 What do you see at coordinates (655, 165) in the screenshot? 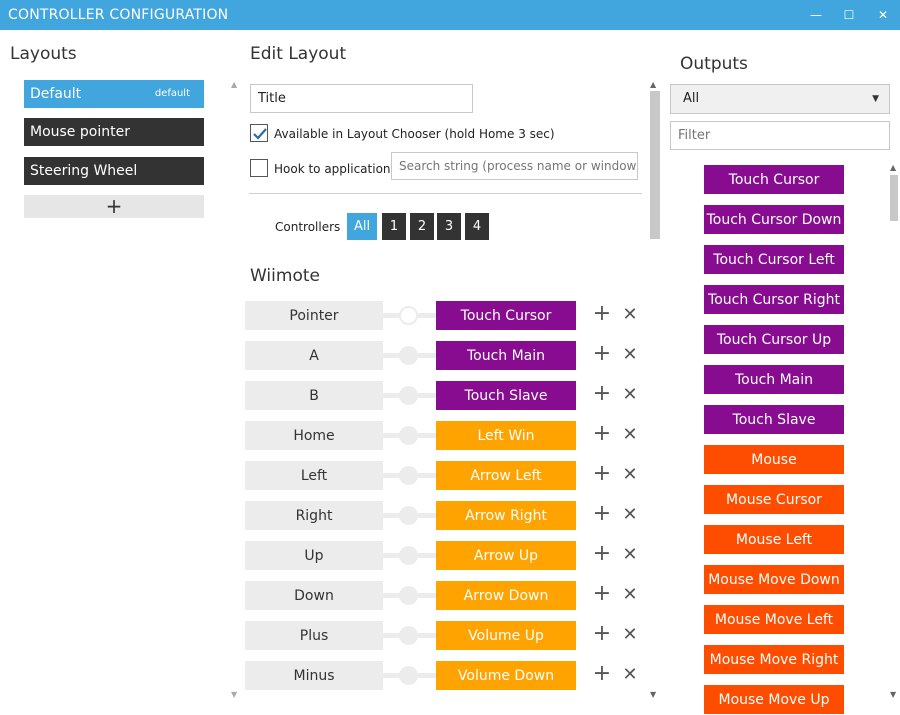
I see `edit-scrollbar-thumb` at bounding box center [655, 165].